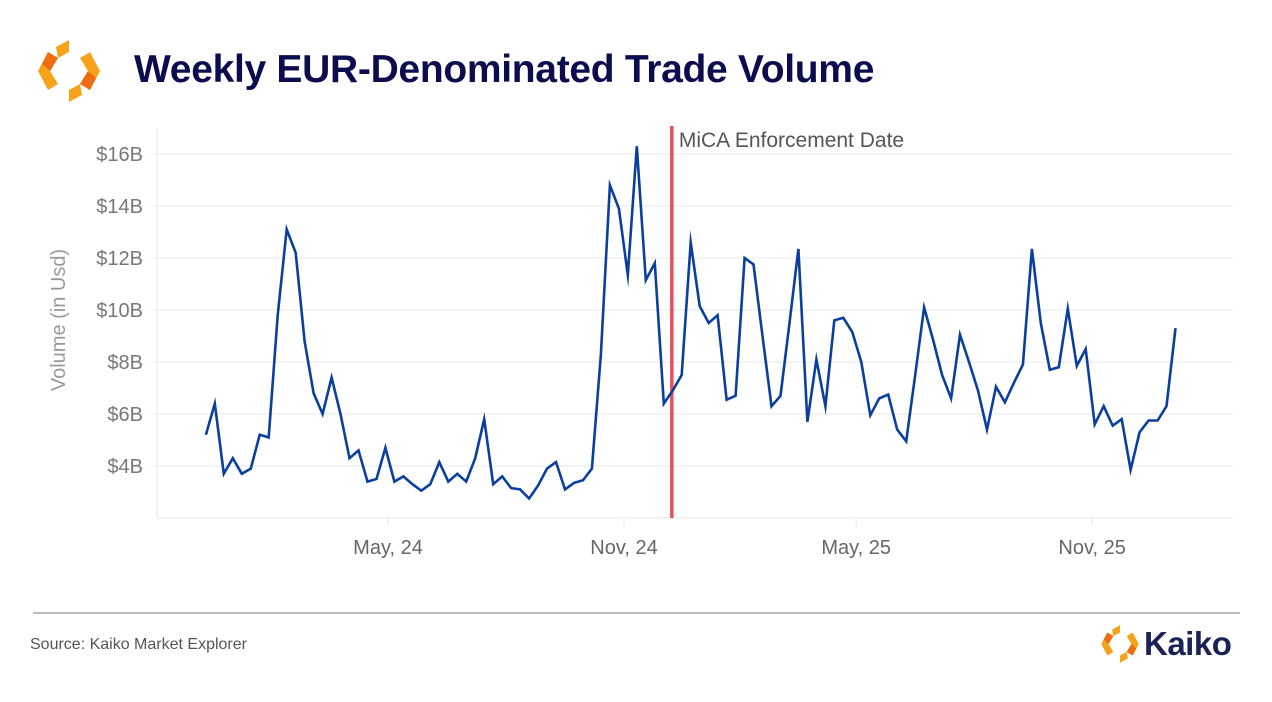 The width and height of the screenshot is (1272, 702). Describe the element at coordinates (1188, 643) in the screenshot. I see `brand-name: Kaiko` at that location.